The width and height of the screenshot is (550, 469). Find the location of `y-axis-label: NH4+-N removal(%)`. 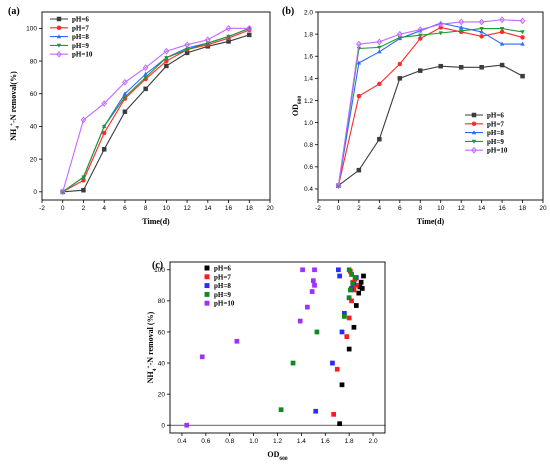

y-axis-label: NH4+-N removal(%) is located at coordinates (15, 106).